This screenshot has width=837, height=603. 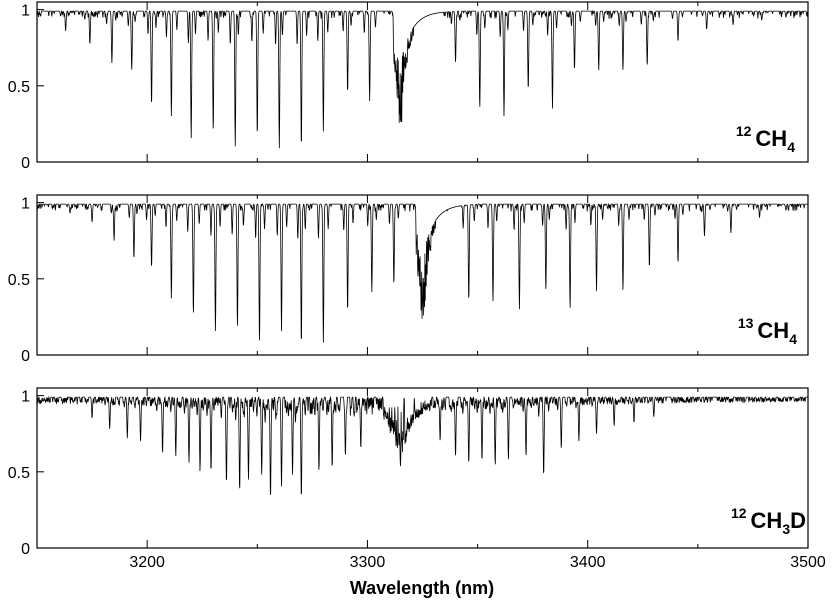 I want to click on y-tick-label-13ch4-0.5: 0.5, so click(x=19, y=280).